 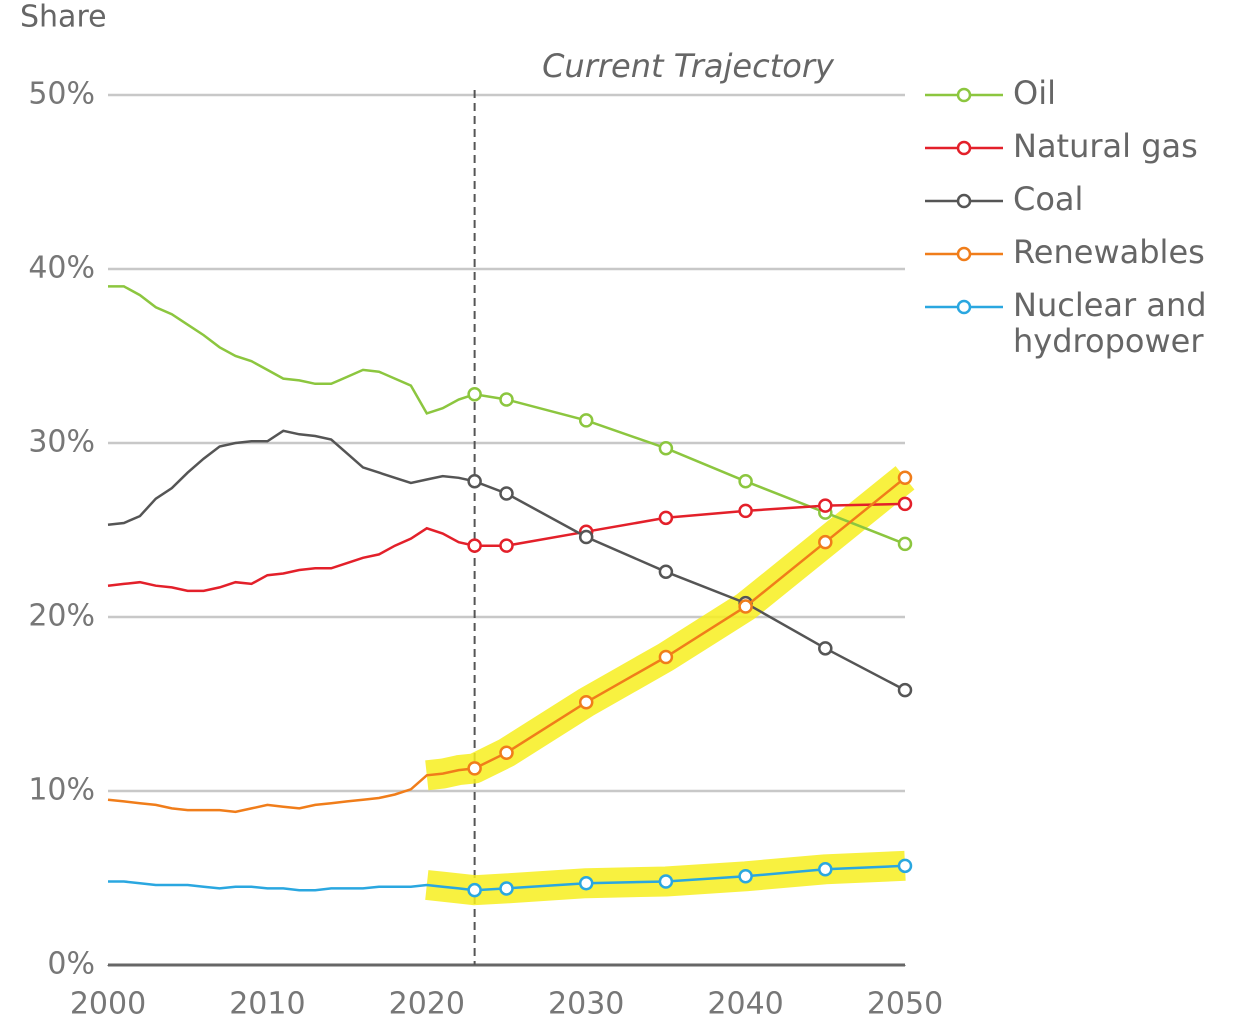 I want to click on y-axis-label: Share, so click(x=63, y=17).